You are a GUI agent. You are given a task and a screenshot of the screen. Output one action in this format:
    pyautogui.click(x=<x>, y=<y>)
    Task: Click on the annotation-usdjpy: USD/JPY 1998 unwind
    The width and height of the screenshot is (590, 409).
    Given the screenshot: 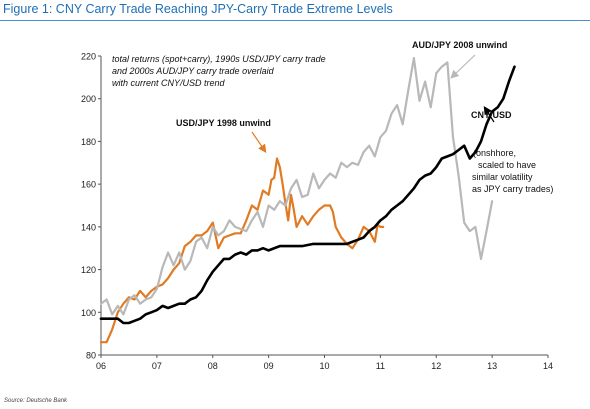 What is the action you would take?
    pyautogui.click(x=223, y=123)
    